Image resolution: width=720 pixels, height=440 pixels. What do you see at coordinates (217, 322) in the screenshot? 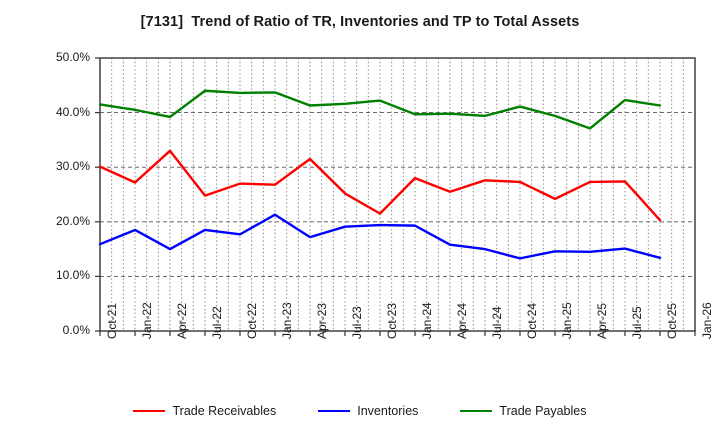
I see `x-axis-tick-label: Jul-22` at bounding box center [217, 322].